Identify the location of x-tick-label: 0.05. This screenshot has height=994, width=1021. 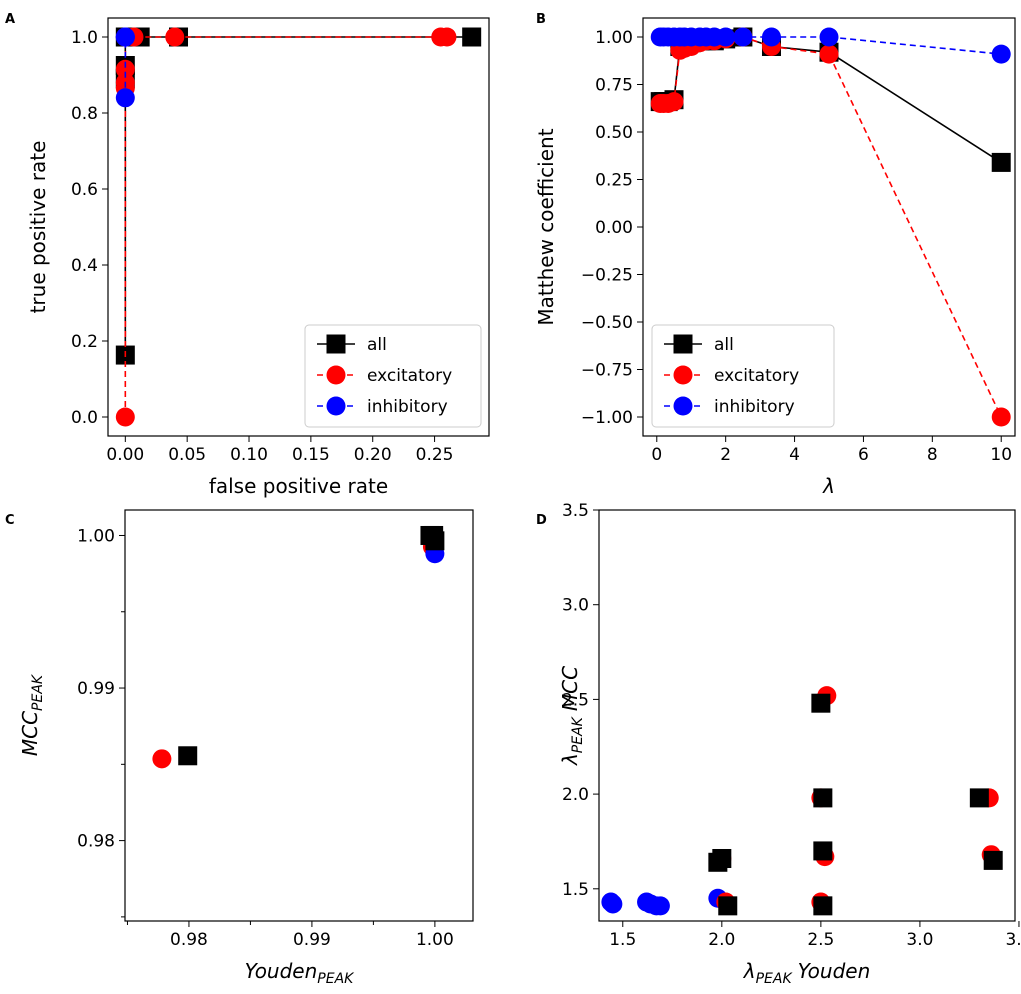
(187, 455).